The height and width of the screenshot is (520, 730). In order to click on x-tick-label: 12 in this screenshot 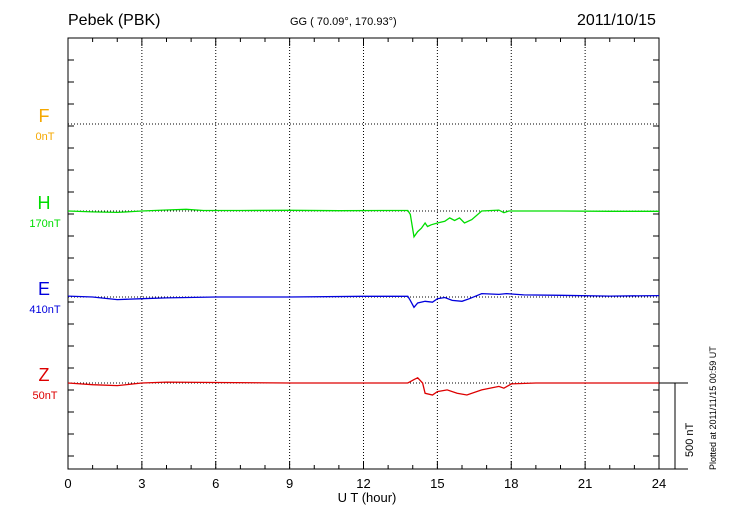, I will do `click(363, 483)`.